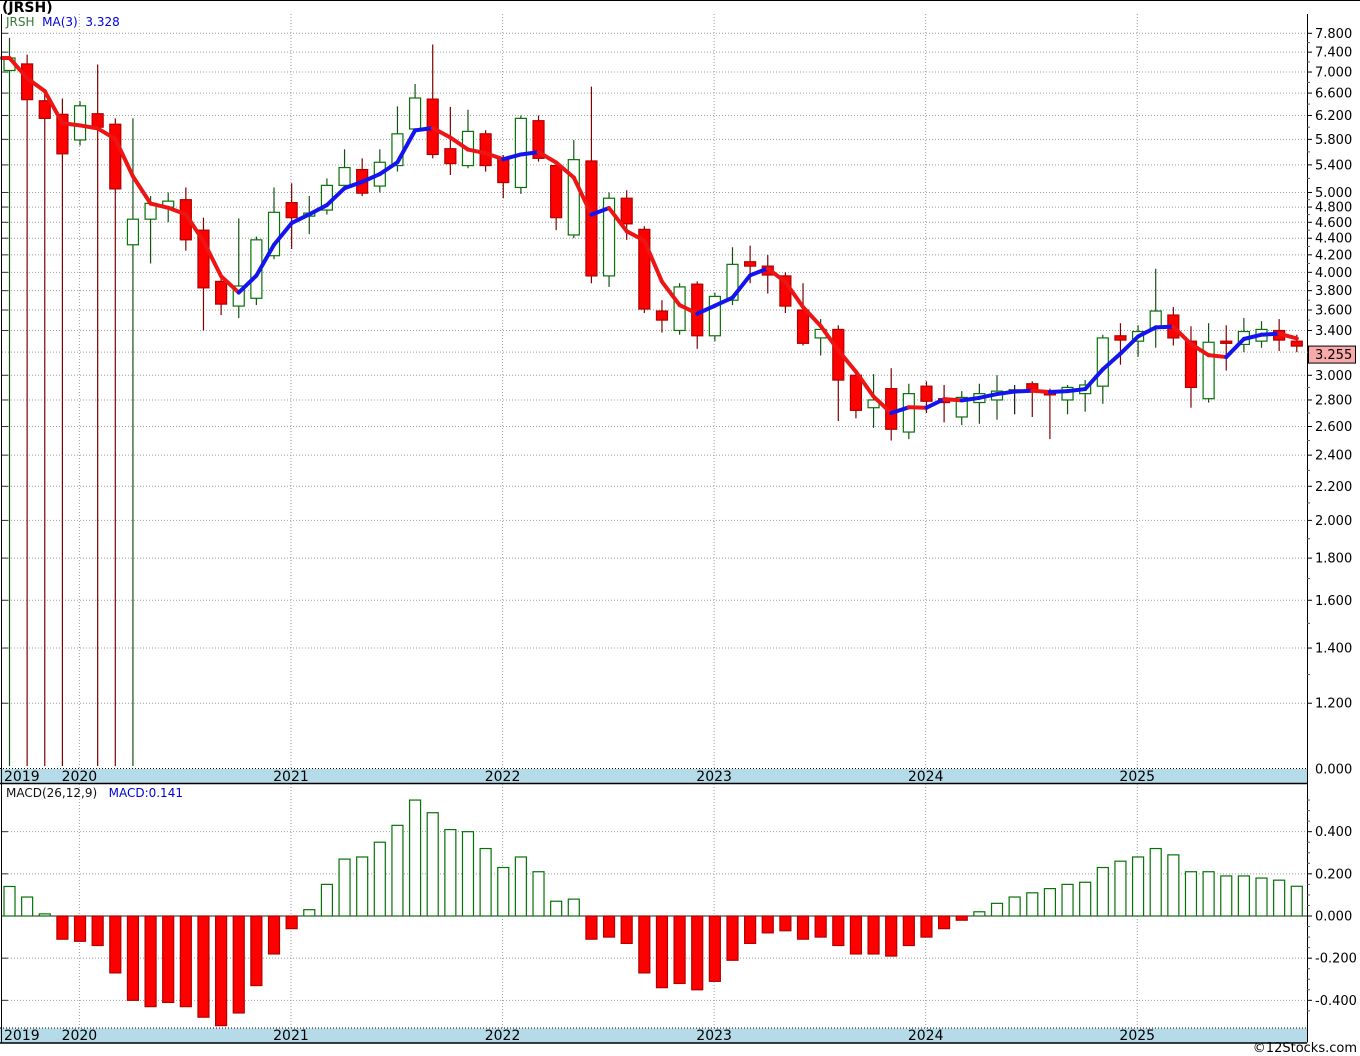  I want to click on legend-ma-value: 3.328, so click(102, 22).